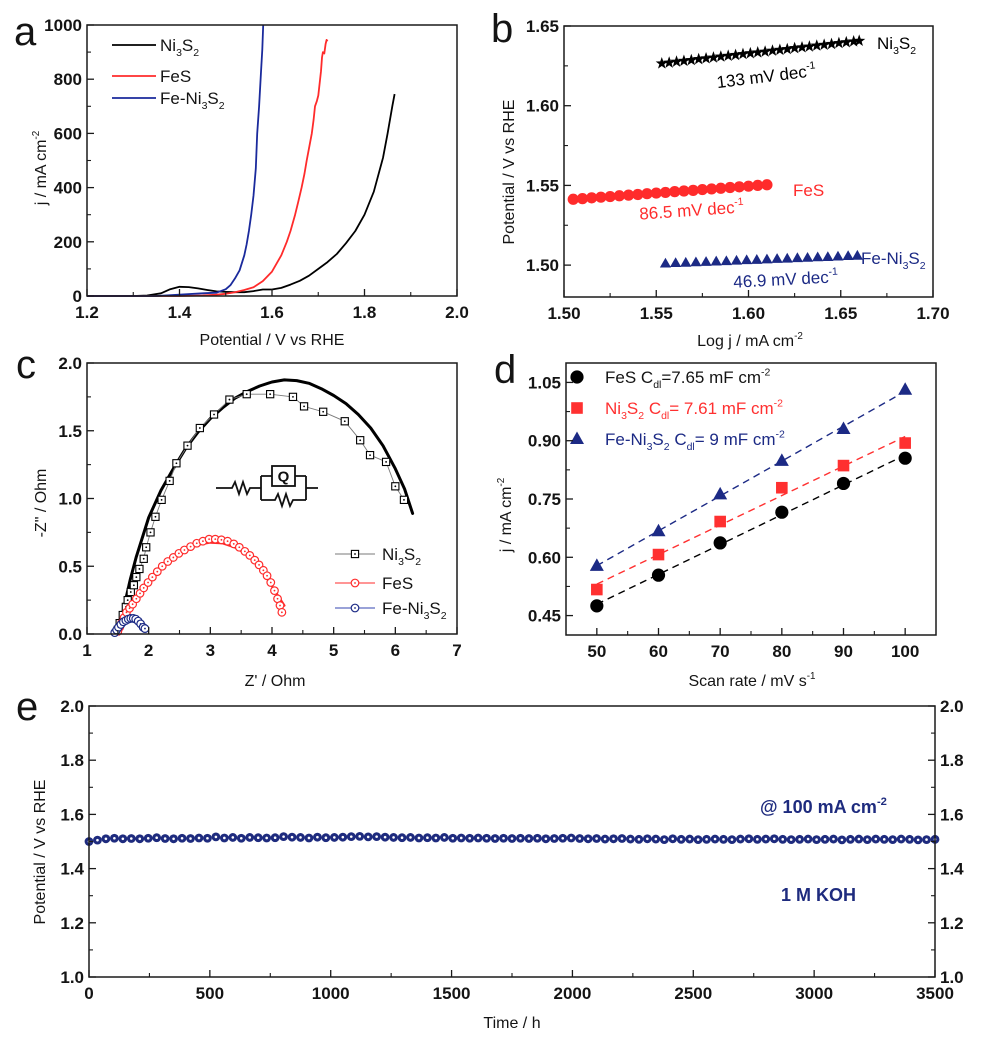  Describe the element at coordinates (70, 634) in the screenshot. I see `y-tick-label: 0.0` at that location.